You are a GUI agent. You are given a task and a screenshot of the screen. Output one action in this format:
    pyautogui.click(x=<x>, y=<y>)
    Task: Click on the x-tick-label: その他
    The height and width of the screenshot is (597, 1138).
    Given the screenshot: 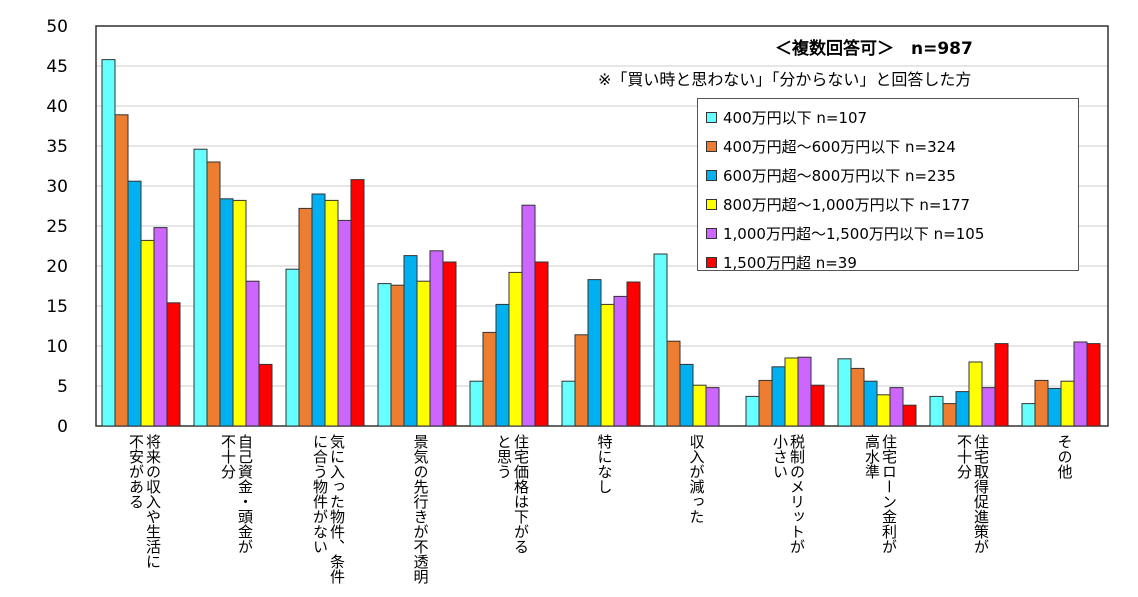 What is the action you would take?
    pyautogui.click(x=1064, y=456)
    